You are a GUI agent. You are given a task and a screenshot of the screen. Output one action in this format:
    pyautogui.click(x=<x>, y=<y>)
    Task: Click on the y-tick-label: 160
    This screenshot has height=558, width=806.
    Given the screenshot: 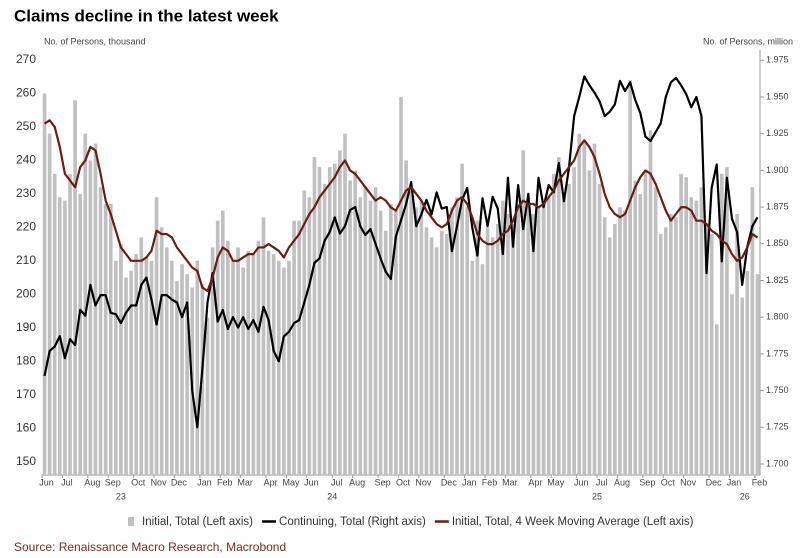 What is the action you would take?
    pyautogui.click(x=26, y=427)
    